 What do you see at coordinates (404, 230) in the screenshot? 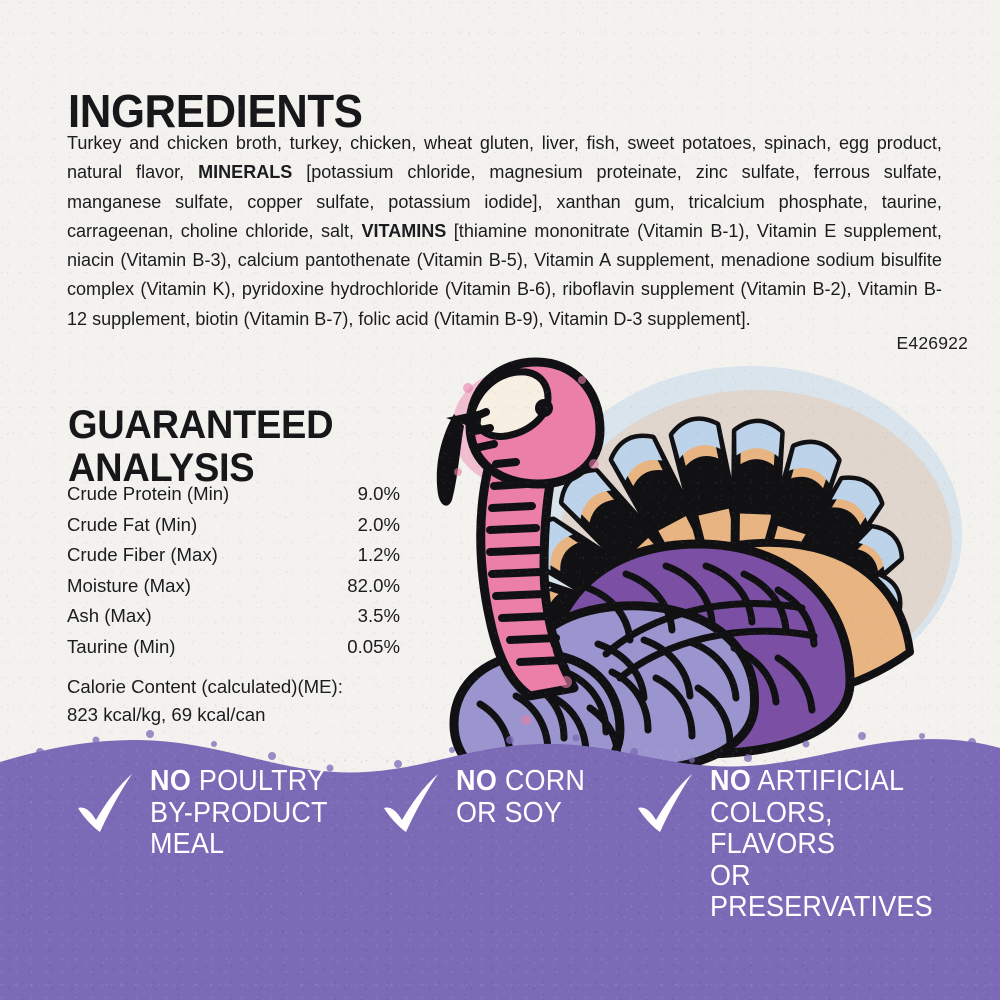
I see `ingredients-group-heading: VITAMINS` at bounding box center [404, 230].